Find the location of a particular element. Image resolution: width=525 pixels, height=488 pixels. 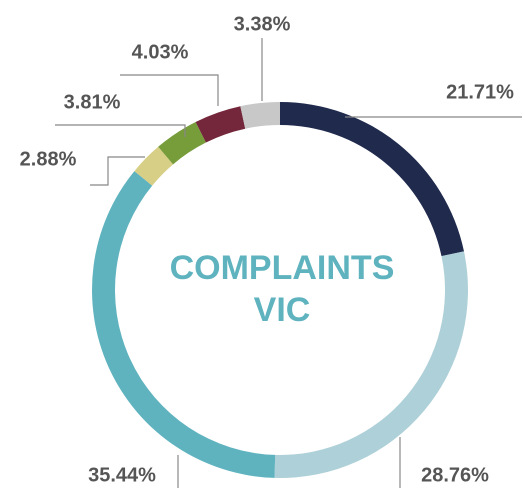

data-label: 3.38% is located at coordinates (262, 24).